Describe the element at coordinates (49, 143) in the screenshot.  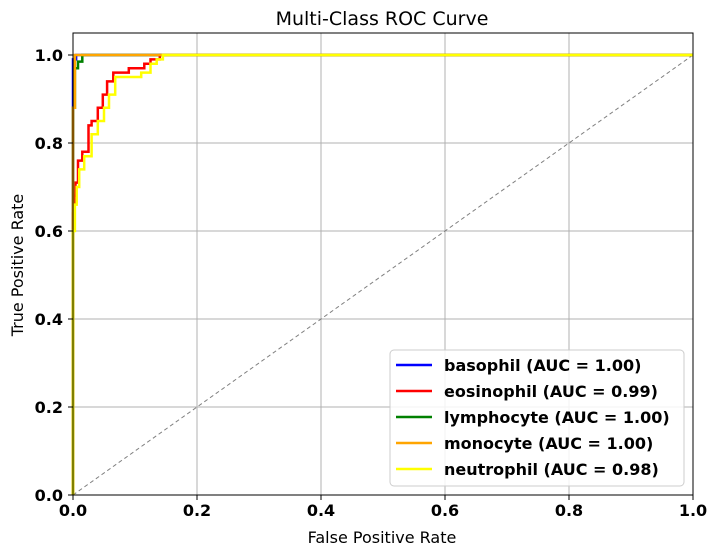
I see `y-tick-label: 0.8` at that location.